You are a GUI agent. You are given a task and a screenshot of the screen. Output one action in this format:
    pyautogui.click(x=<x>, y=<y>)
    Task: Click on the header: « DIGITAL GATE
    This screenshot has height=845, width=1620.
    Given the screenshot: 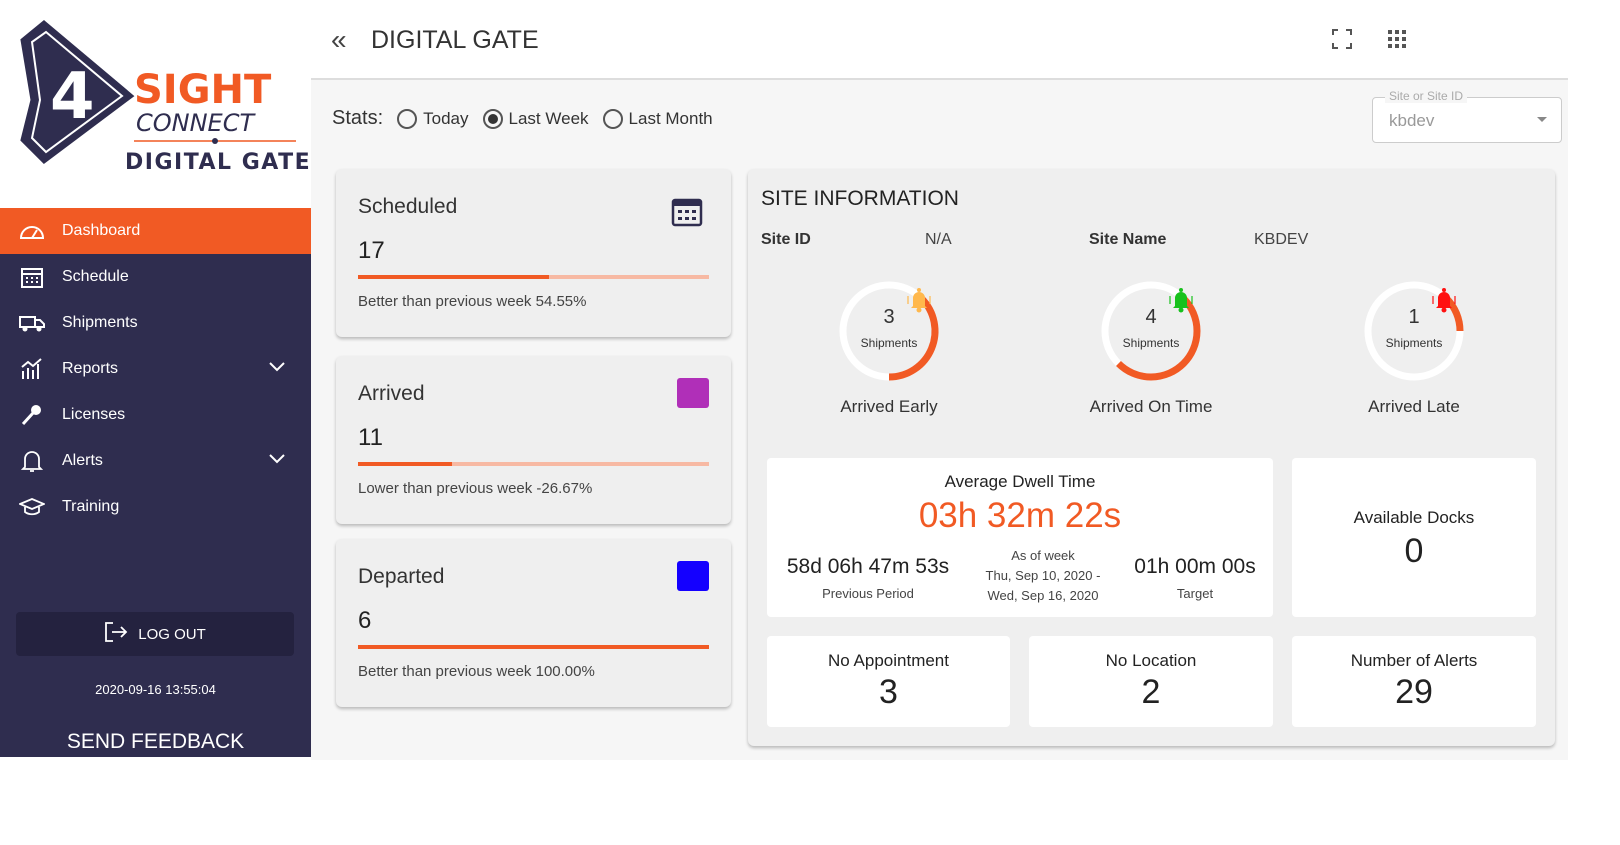 What is the action you would take?
    pyautogui.click(x=939, y=40)
    